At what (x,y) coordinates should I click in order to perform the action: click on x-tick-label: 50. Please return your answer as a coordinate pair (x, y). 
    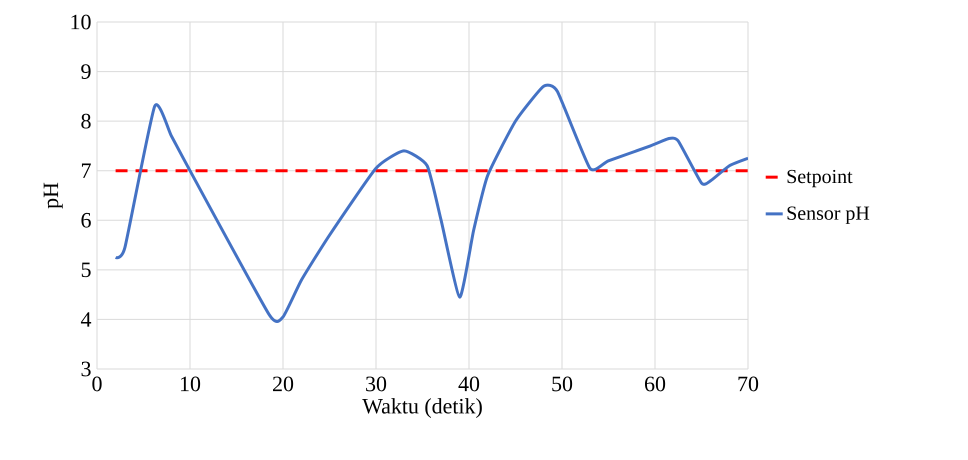
    Looking at the image, I should click on (562, 384).